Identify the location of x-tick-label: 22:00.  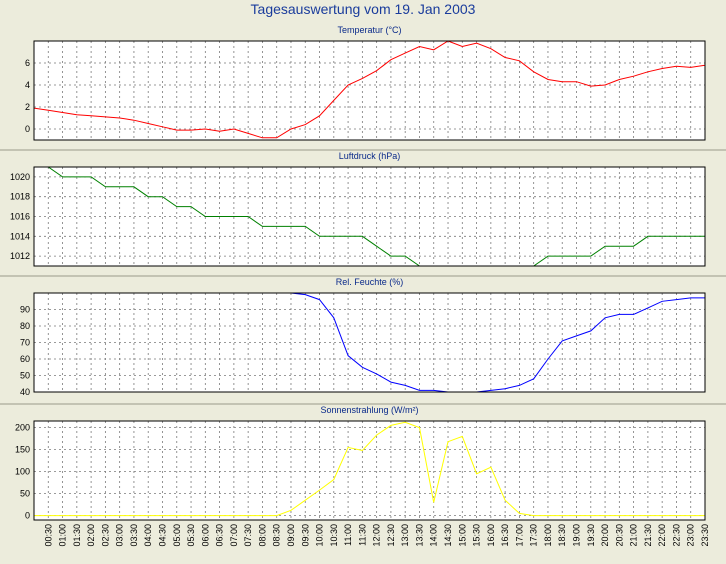
(662, 535).